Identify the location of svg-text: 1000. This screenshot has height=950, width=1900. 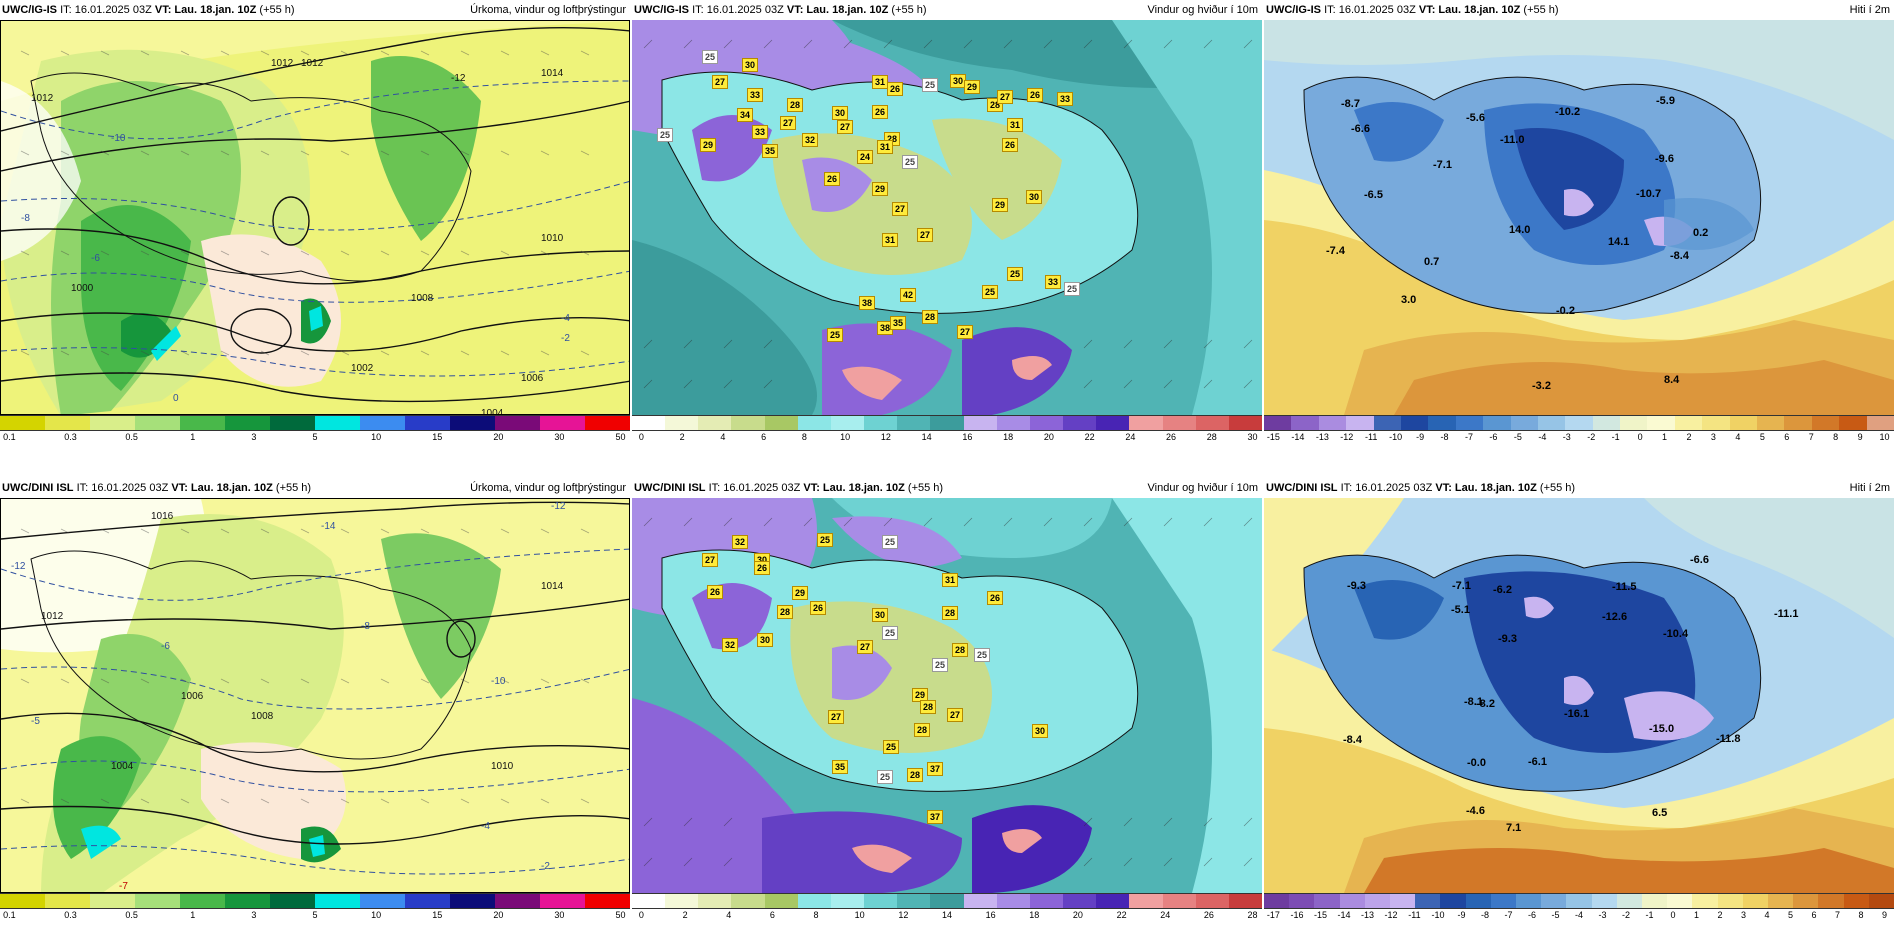
(82, 288).